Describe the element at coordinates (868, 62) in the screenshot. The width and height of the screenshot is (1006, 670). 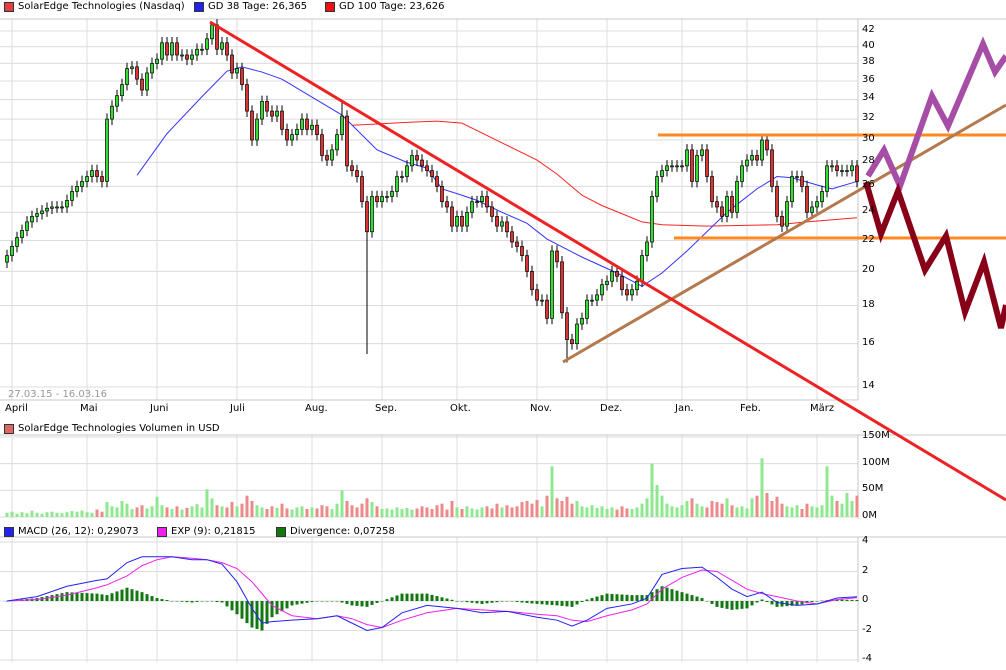
I see `price-tick-label: 38` at that location.